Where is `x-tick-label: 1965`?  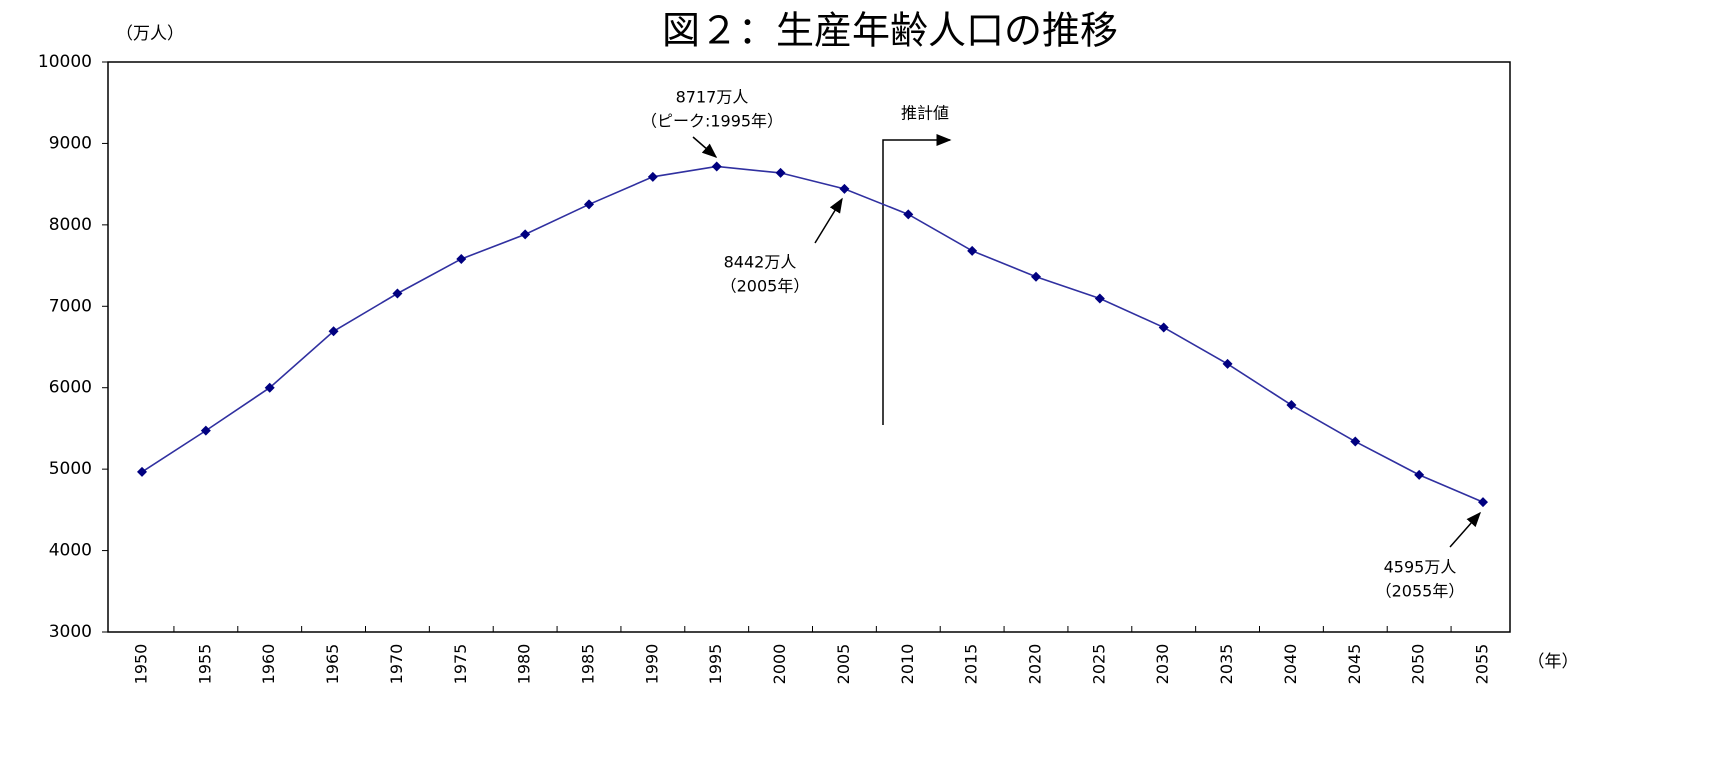 x-tick-label: 1965 is located at coordinates (332, 664).